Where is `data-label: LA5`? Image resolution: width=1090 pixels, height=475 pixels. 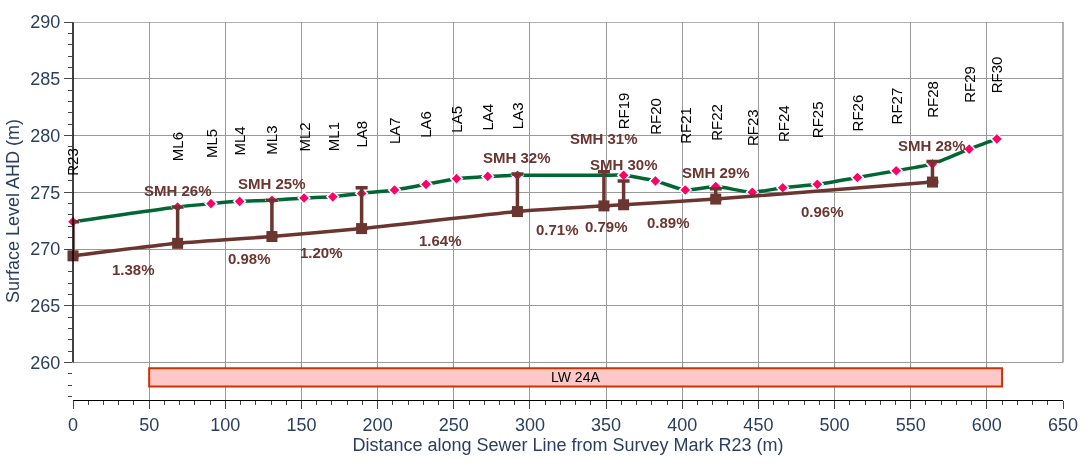
data-label: LA5 is located at coordinates (457, 119).